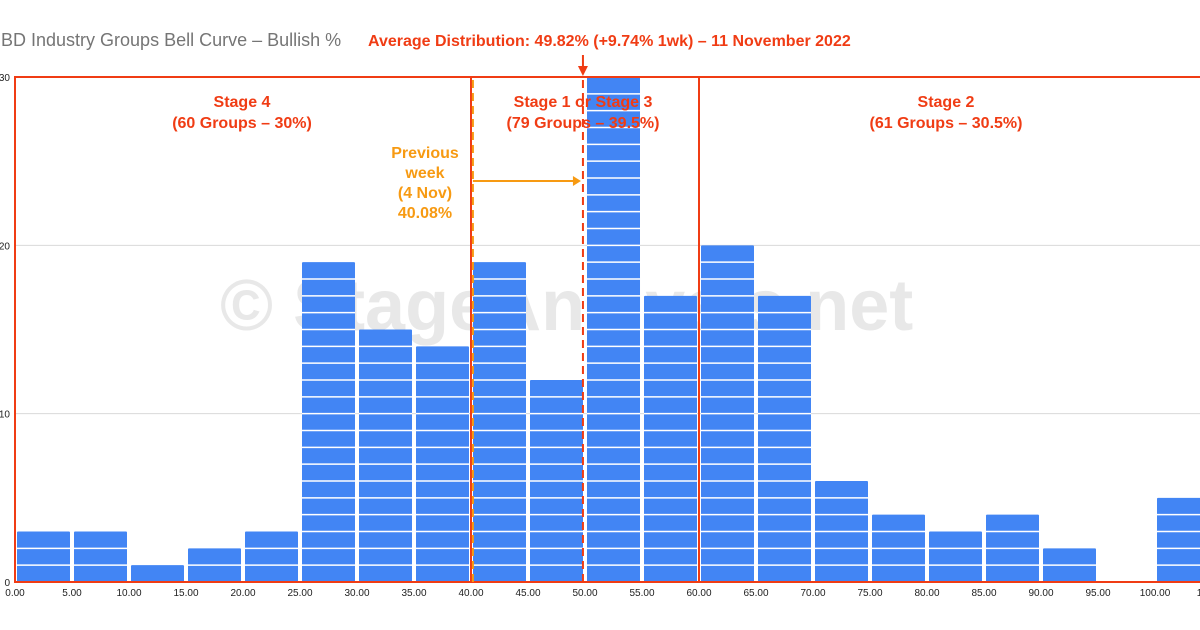 This screenshot has height=630, width=1200. Describe the element at coordinates (583, 123) in the screenshot. I see `stage-detail: (79 Groups – 39.5%)` at that location.